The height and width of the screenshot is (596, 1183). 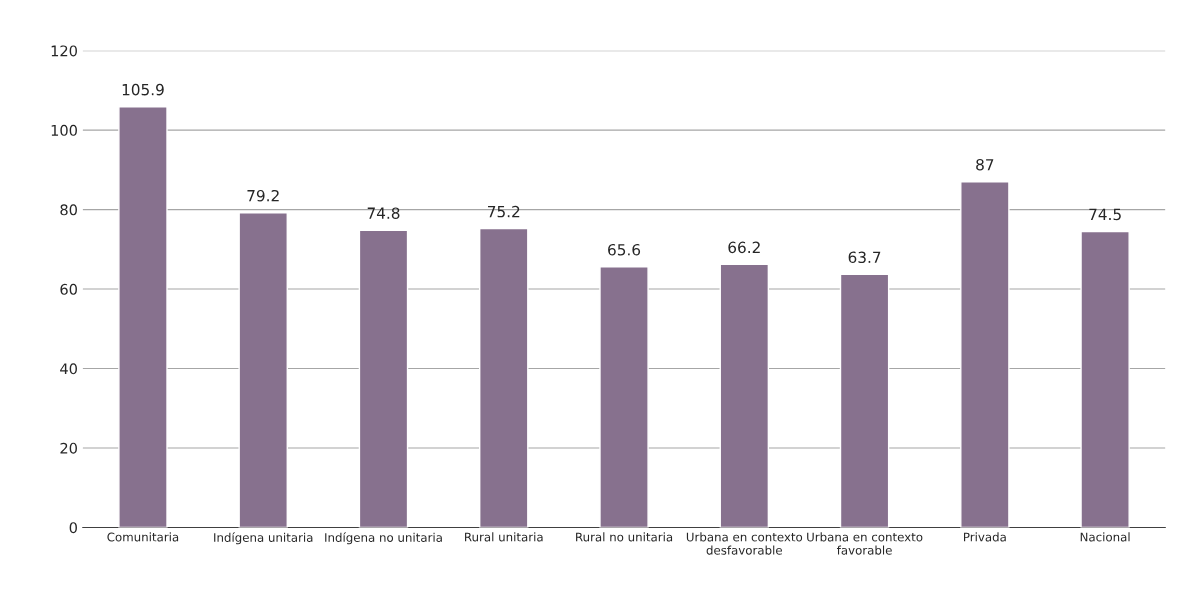 I want to click on x-tick-label: Rural unitaria, so click(x=504, y=537).